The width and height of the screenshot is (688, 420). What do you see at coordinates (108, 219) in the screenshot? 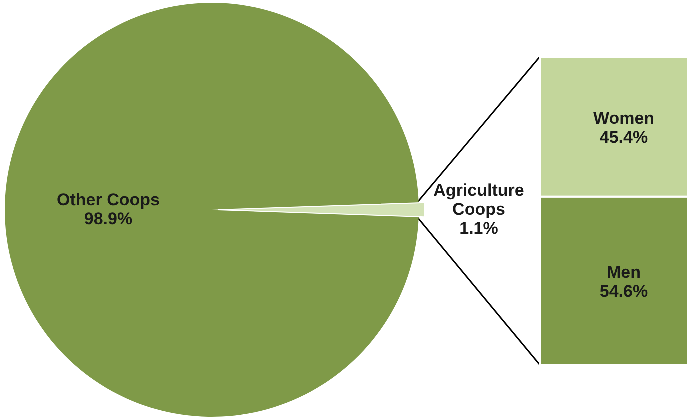
I see `data-label: 98.9%` at bounding box center [108, 219].